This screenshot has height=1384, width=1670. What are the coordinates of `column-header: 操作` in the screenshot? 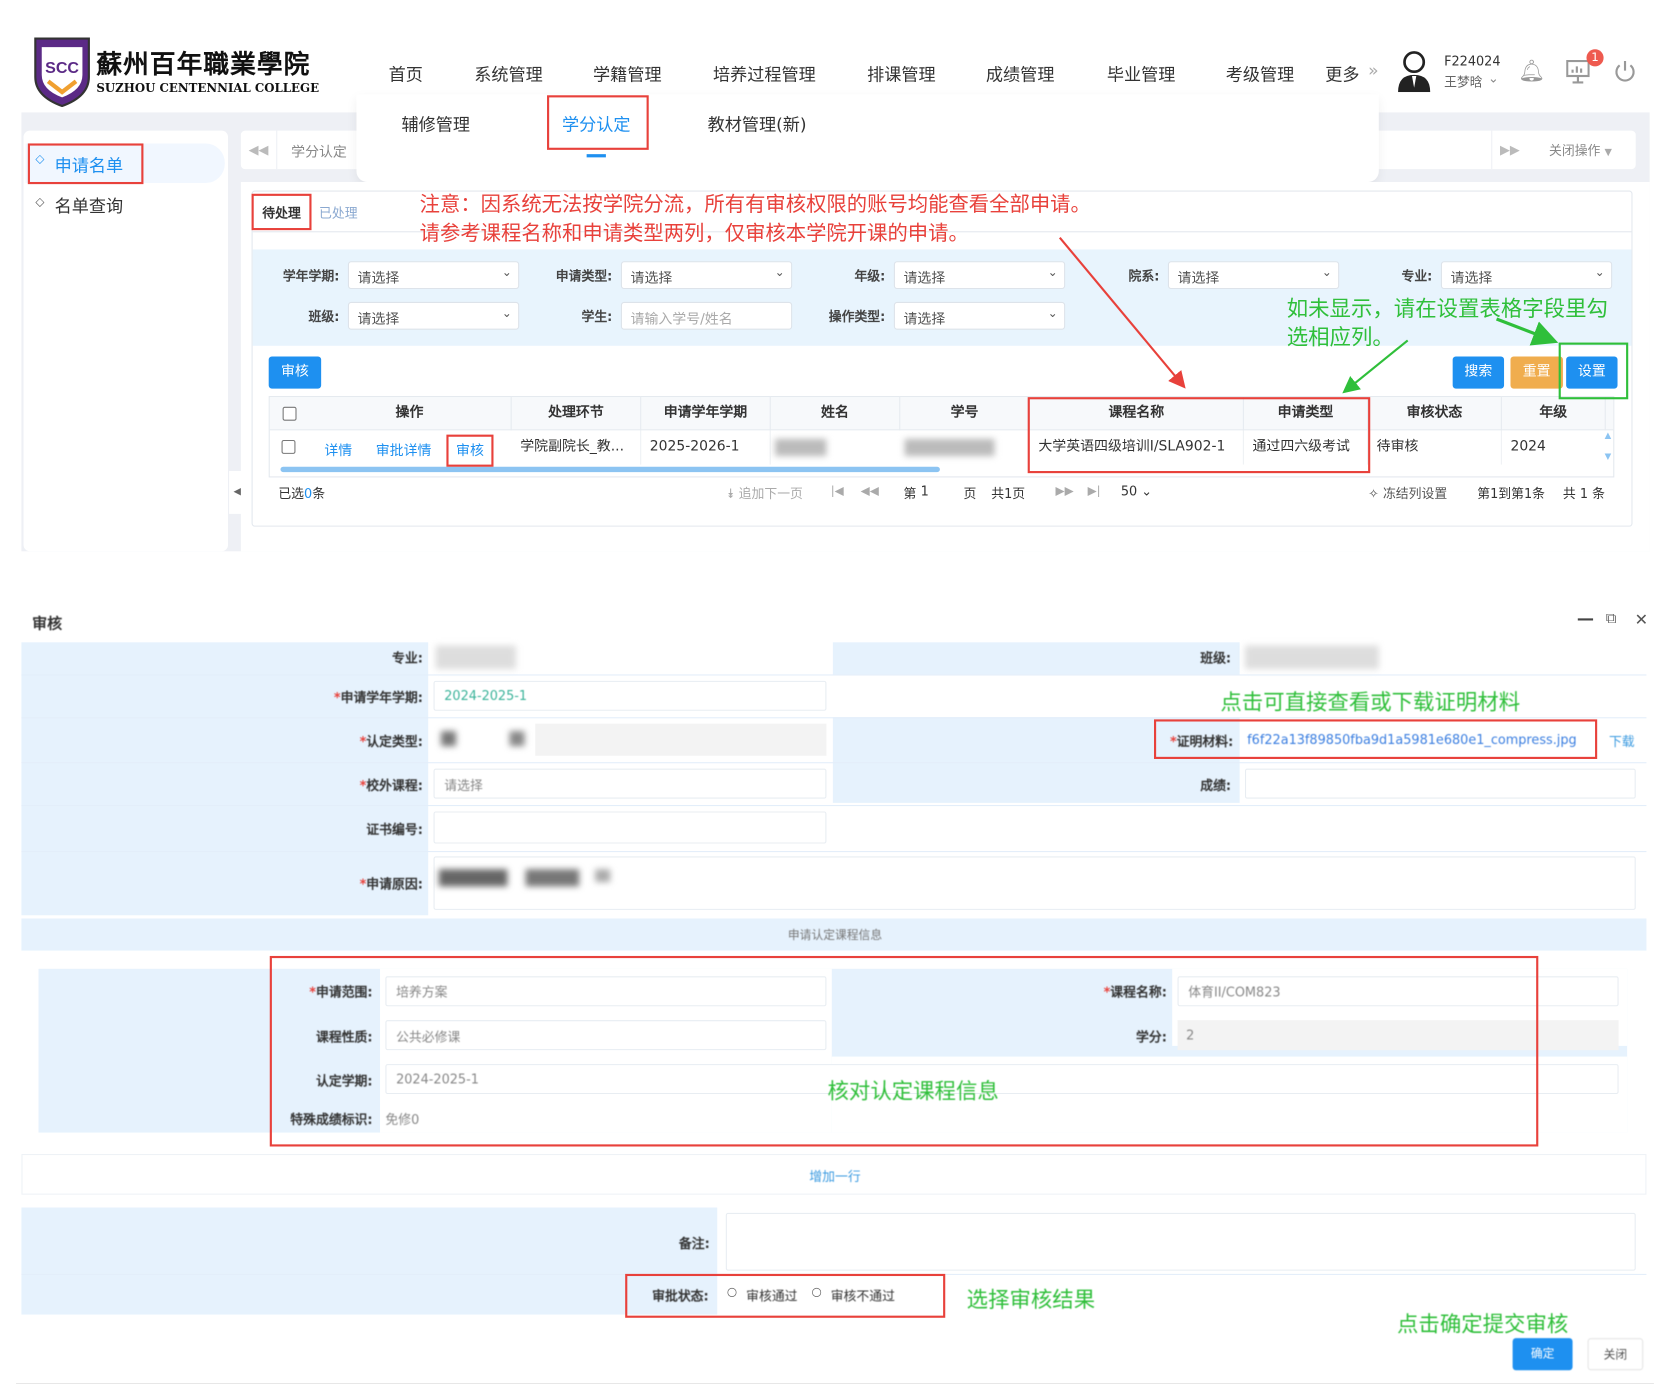 It's located at (410, 413).